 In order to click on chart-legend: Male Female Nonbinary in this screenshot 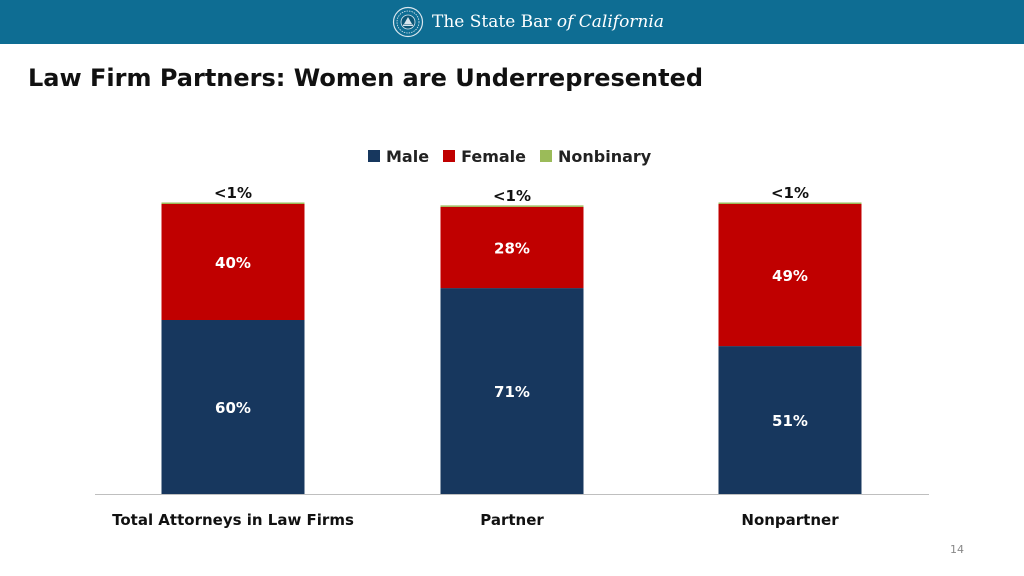, I will do `click(516, 156)`.